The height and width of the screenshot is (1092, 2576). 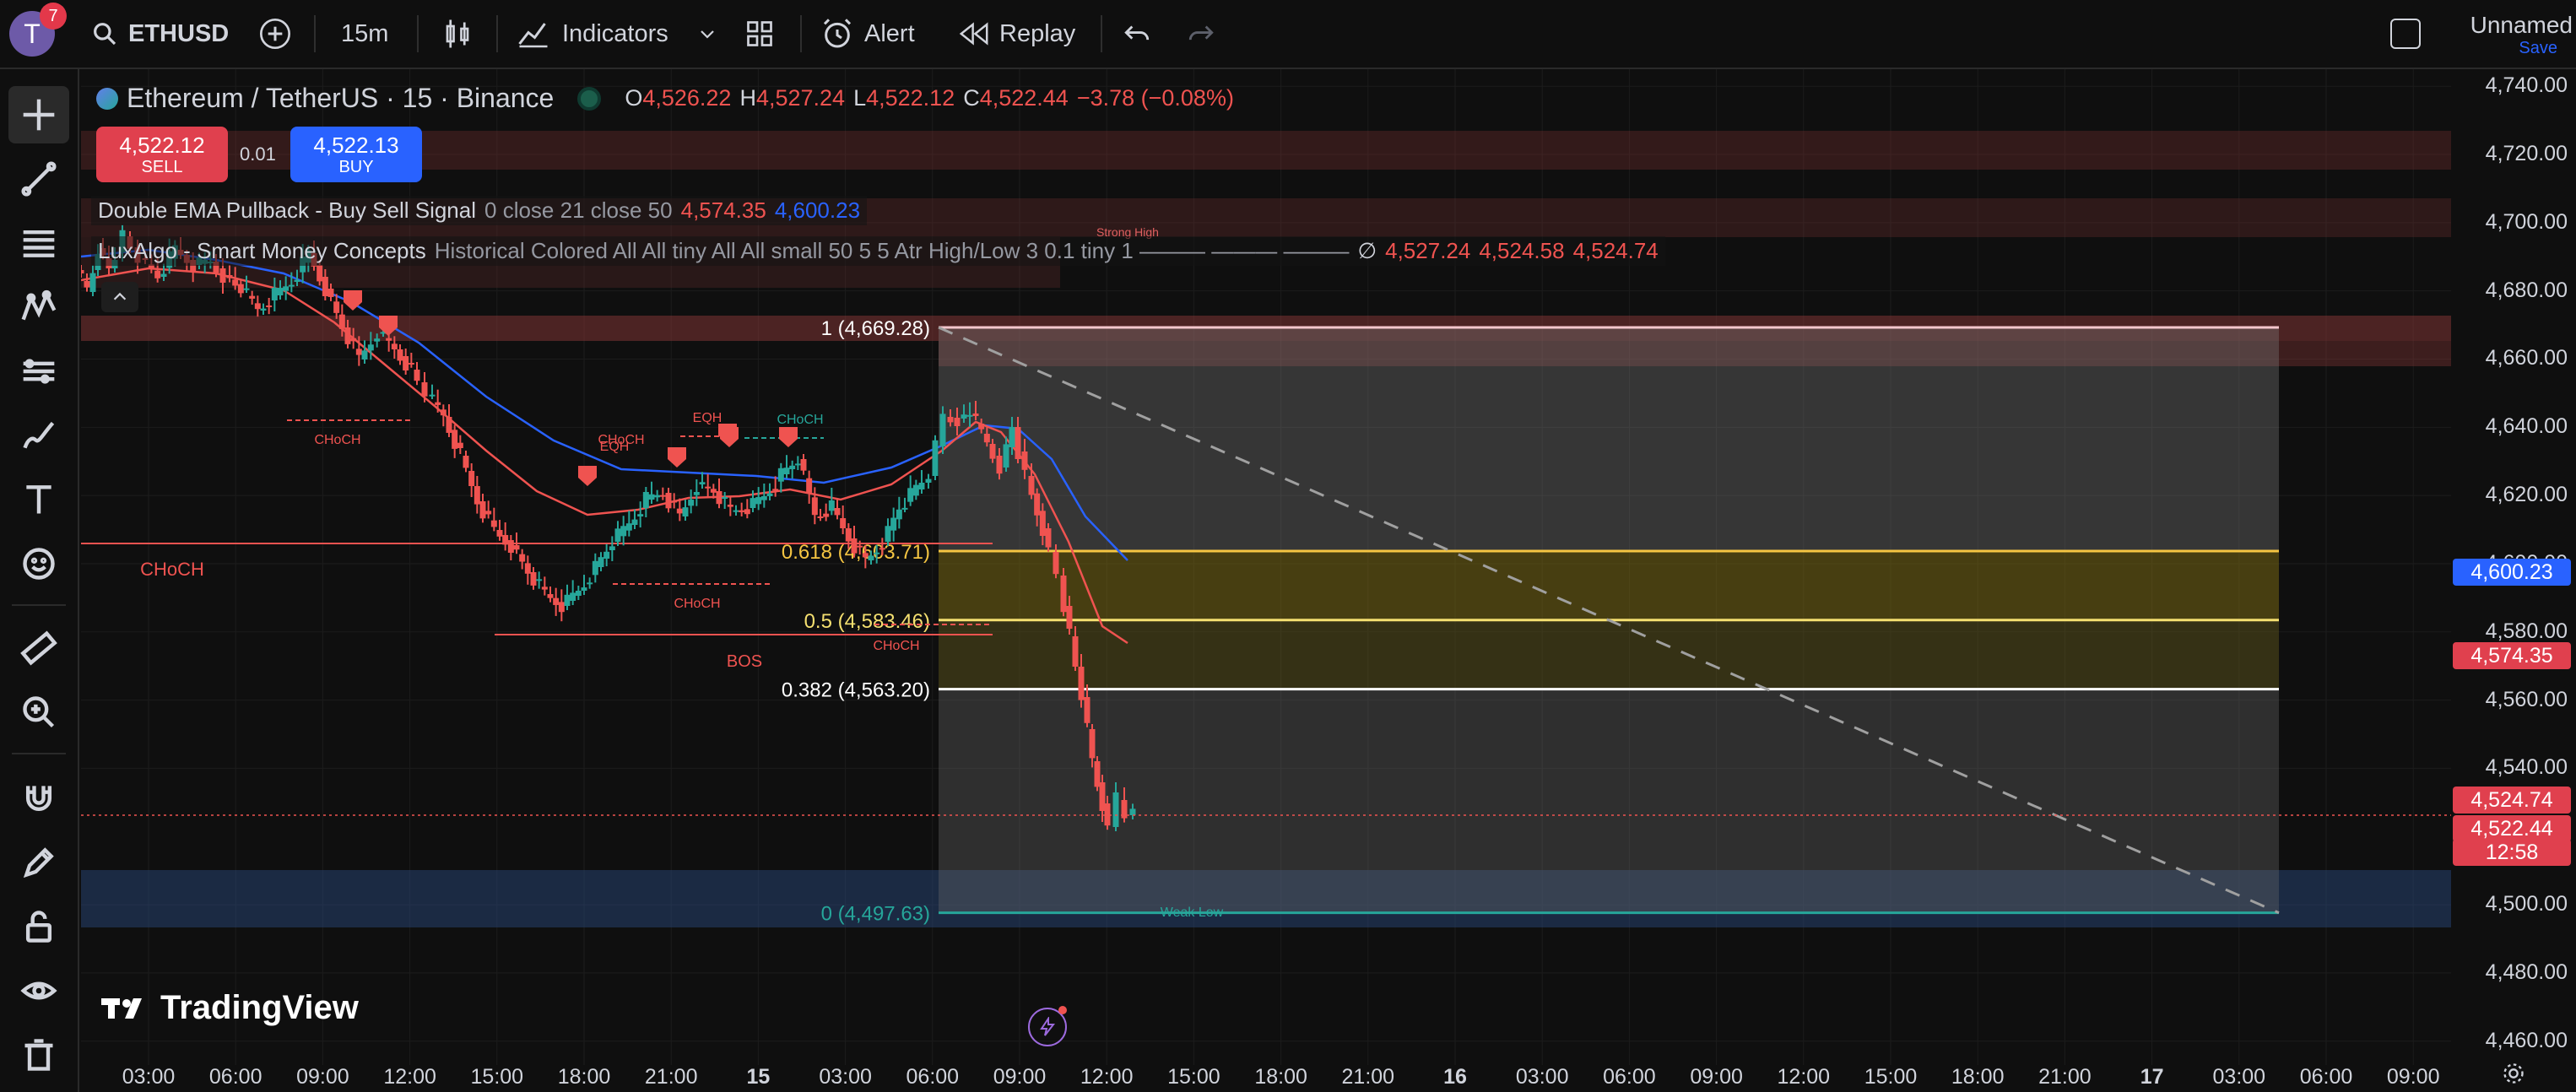 What do you see at coordinates (2405, 34) in the screenshot?
I see `layout-checkbox` at bounding box center [2405, 34].